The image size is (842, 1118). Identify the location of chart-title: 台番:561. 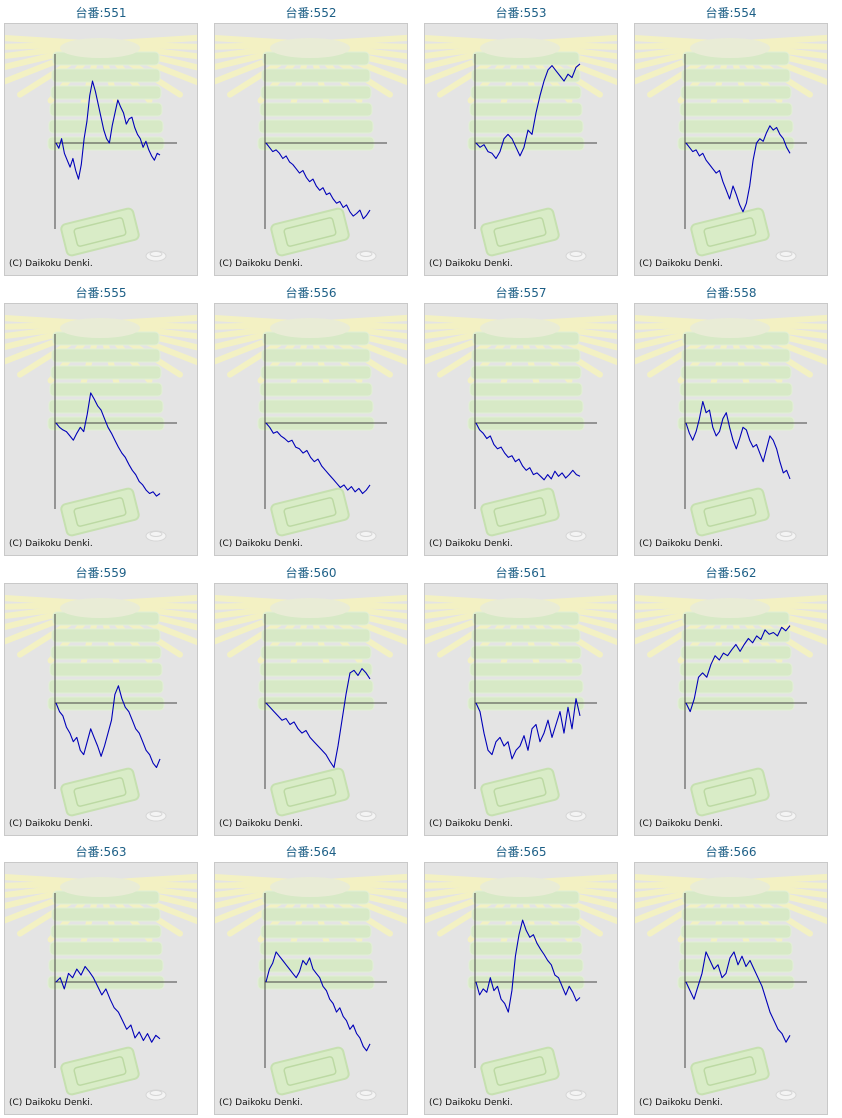
(521, 573).